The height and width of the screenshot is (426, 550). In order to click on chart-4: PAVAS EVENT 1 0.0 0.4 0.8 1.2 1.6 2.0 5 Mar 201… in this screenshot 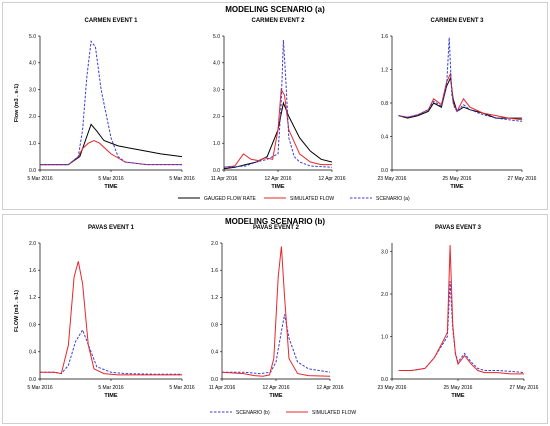, I will do `click(104, 312)`.